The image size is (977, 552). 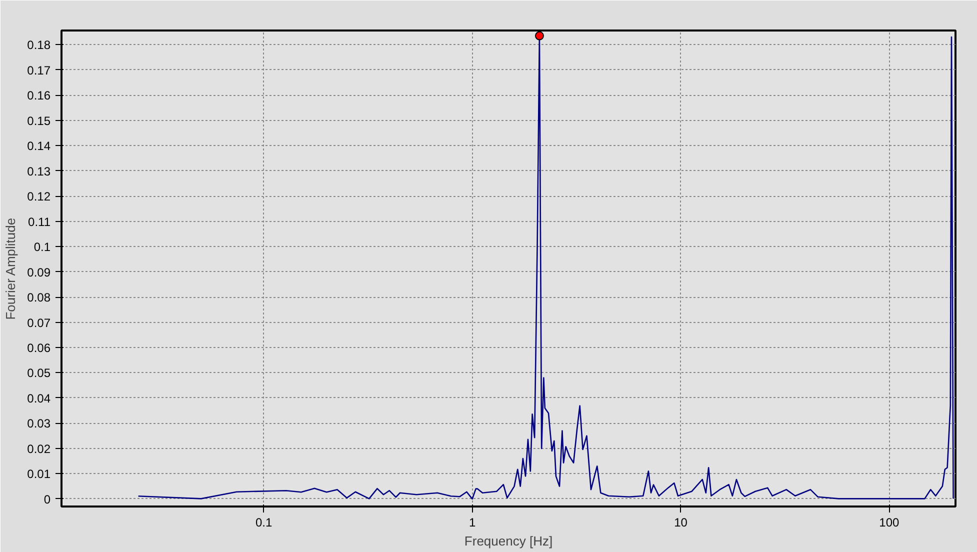 I want to click on y-tick-label: 0.08, so click(x=39, y=297).